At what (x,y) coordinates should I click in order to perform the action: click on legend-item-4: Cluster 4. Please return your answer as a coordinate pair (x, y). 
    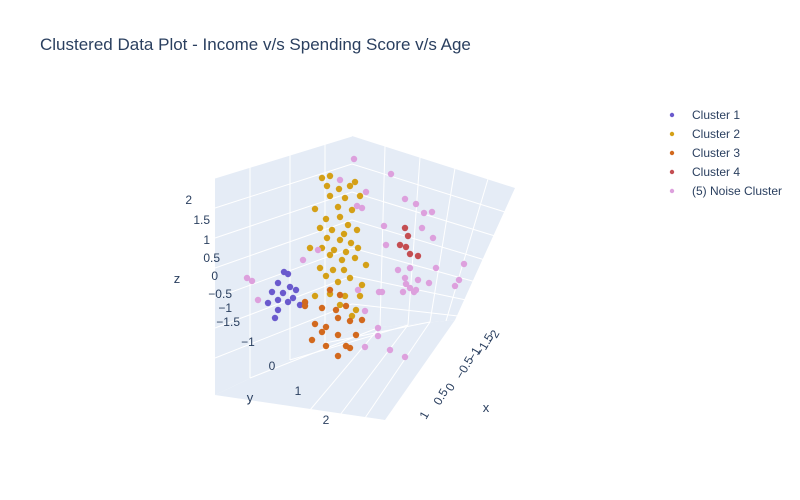
    Looking at the image, I should click on (705, 172).